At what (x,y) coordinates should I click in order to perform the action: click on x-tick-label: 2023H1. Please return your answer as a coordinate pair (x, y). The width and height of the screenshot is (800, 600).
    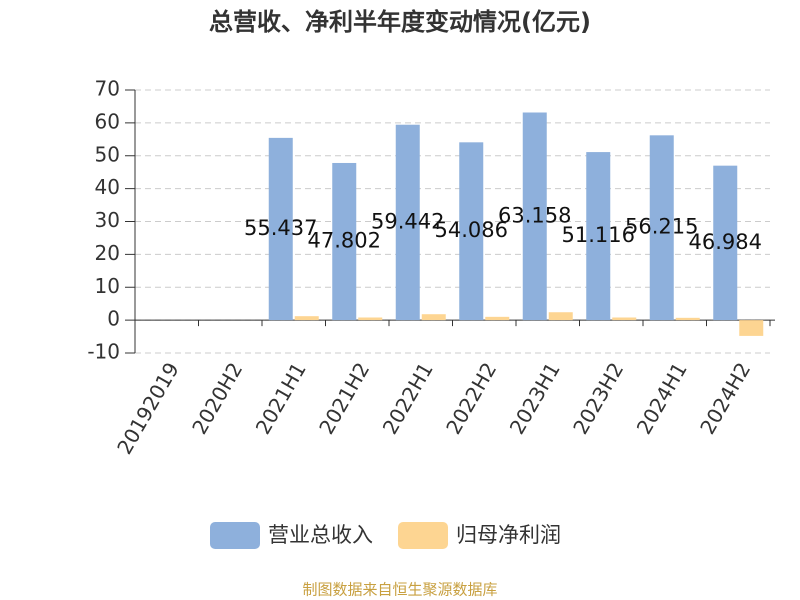
    Looking at the image, I should click on (535, 398).